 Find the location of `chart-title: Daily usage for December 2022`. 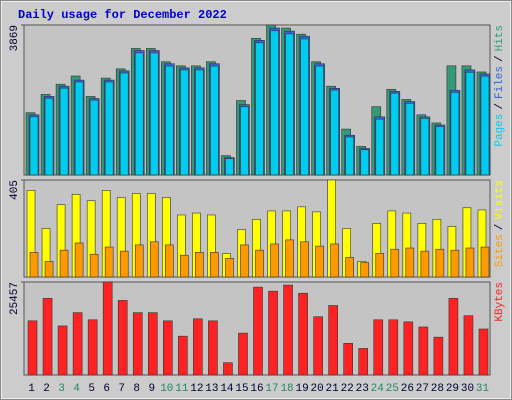

chart-title: Daily usage for December 2022 is located at coordinates (122, 15).